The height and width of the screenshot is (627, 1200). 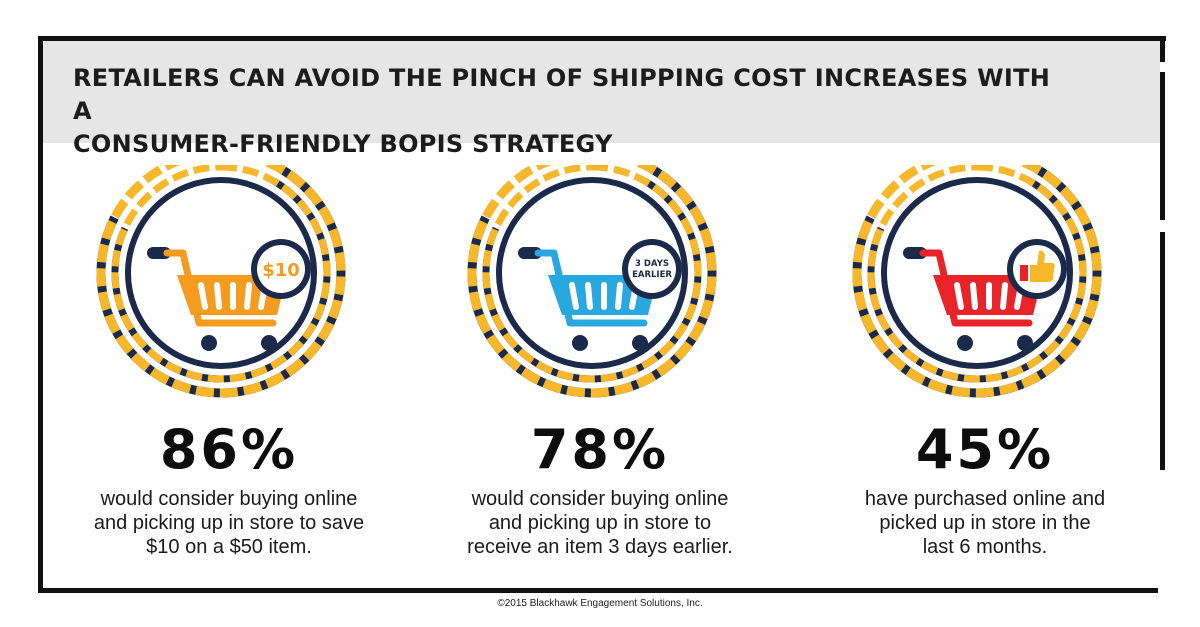 What do you see at coordinates (985, 499) in the screenshot?
I see `desc-line-1: have purchased online and` at bounding box center [985, 499].